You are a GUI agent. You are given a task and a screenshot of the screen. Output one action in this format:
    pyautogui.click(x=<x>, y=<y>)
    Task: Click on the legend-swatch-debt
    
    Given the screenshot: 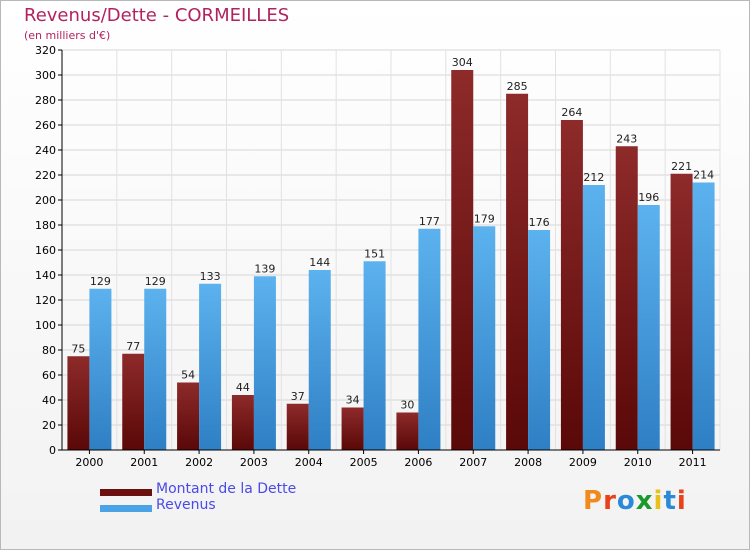 What is the action you would take?
    pyautogui.click(x=126, y=492)
    